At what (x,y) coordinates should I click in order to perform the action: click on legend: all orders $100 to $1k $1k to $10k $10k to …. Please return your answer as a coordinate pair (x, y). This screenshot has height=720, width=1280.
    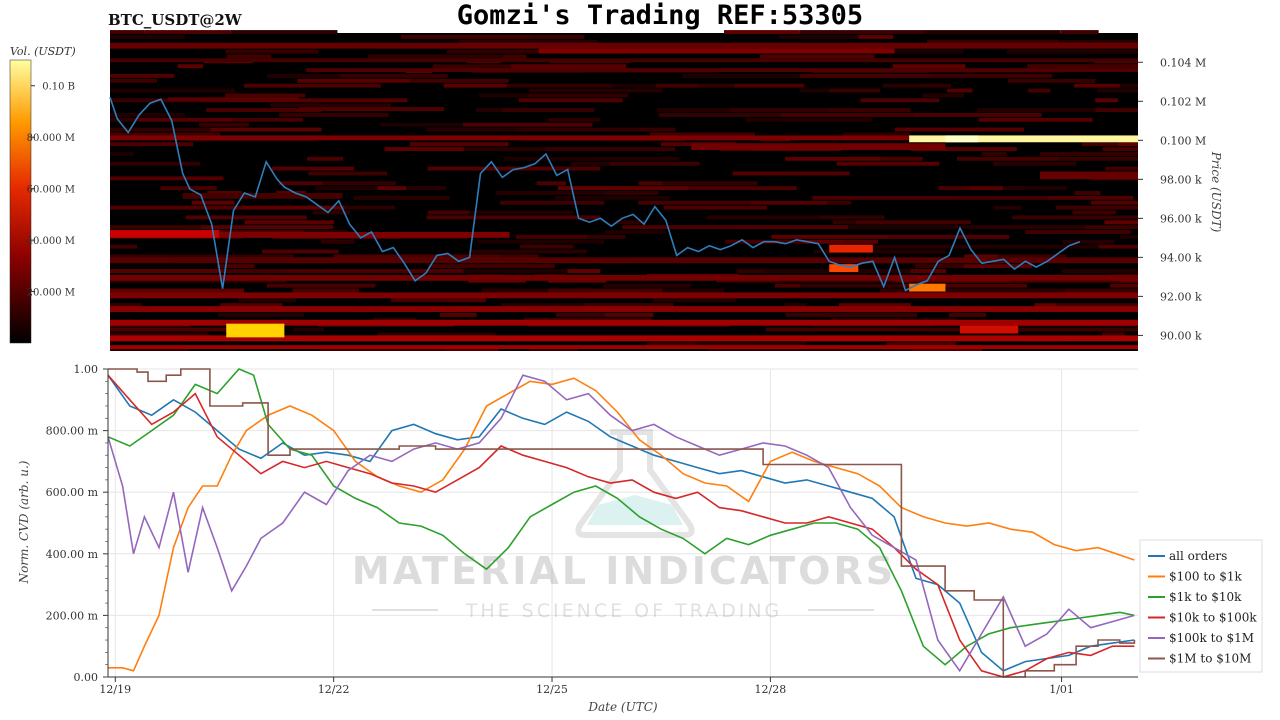
    Looking at the image, I should click on (1201, 606).